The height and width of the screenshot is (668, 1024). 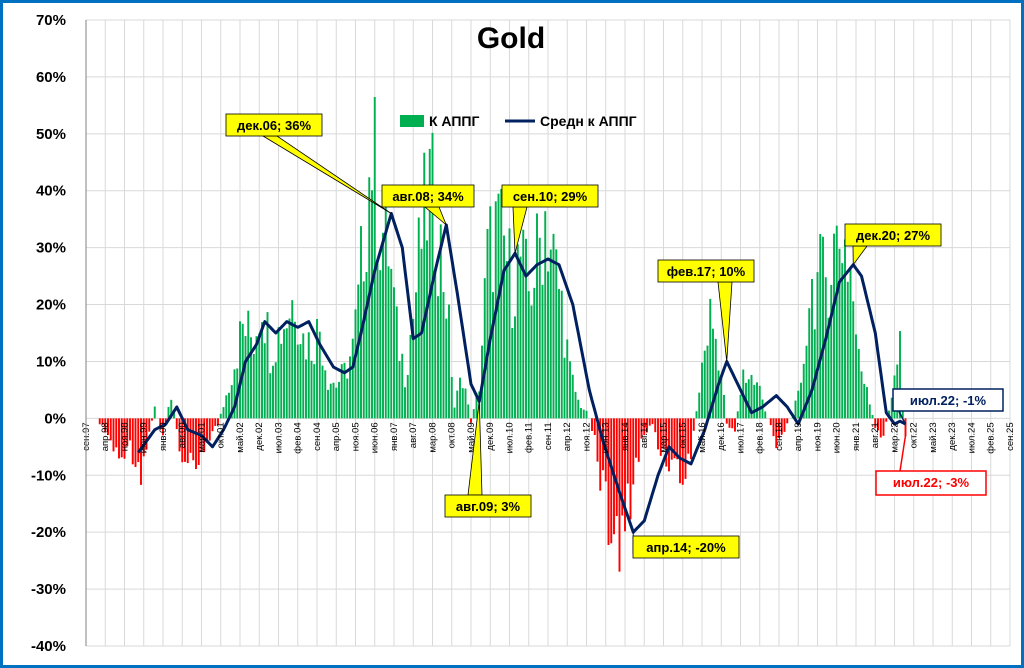 I want to click on x-tick-label: окт.22, so click(x=914, y=435).